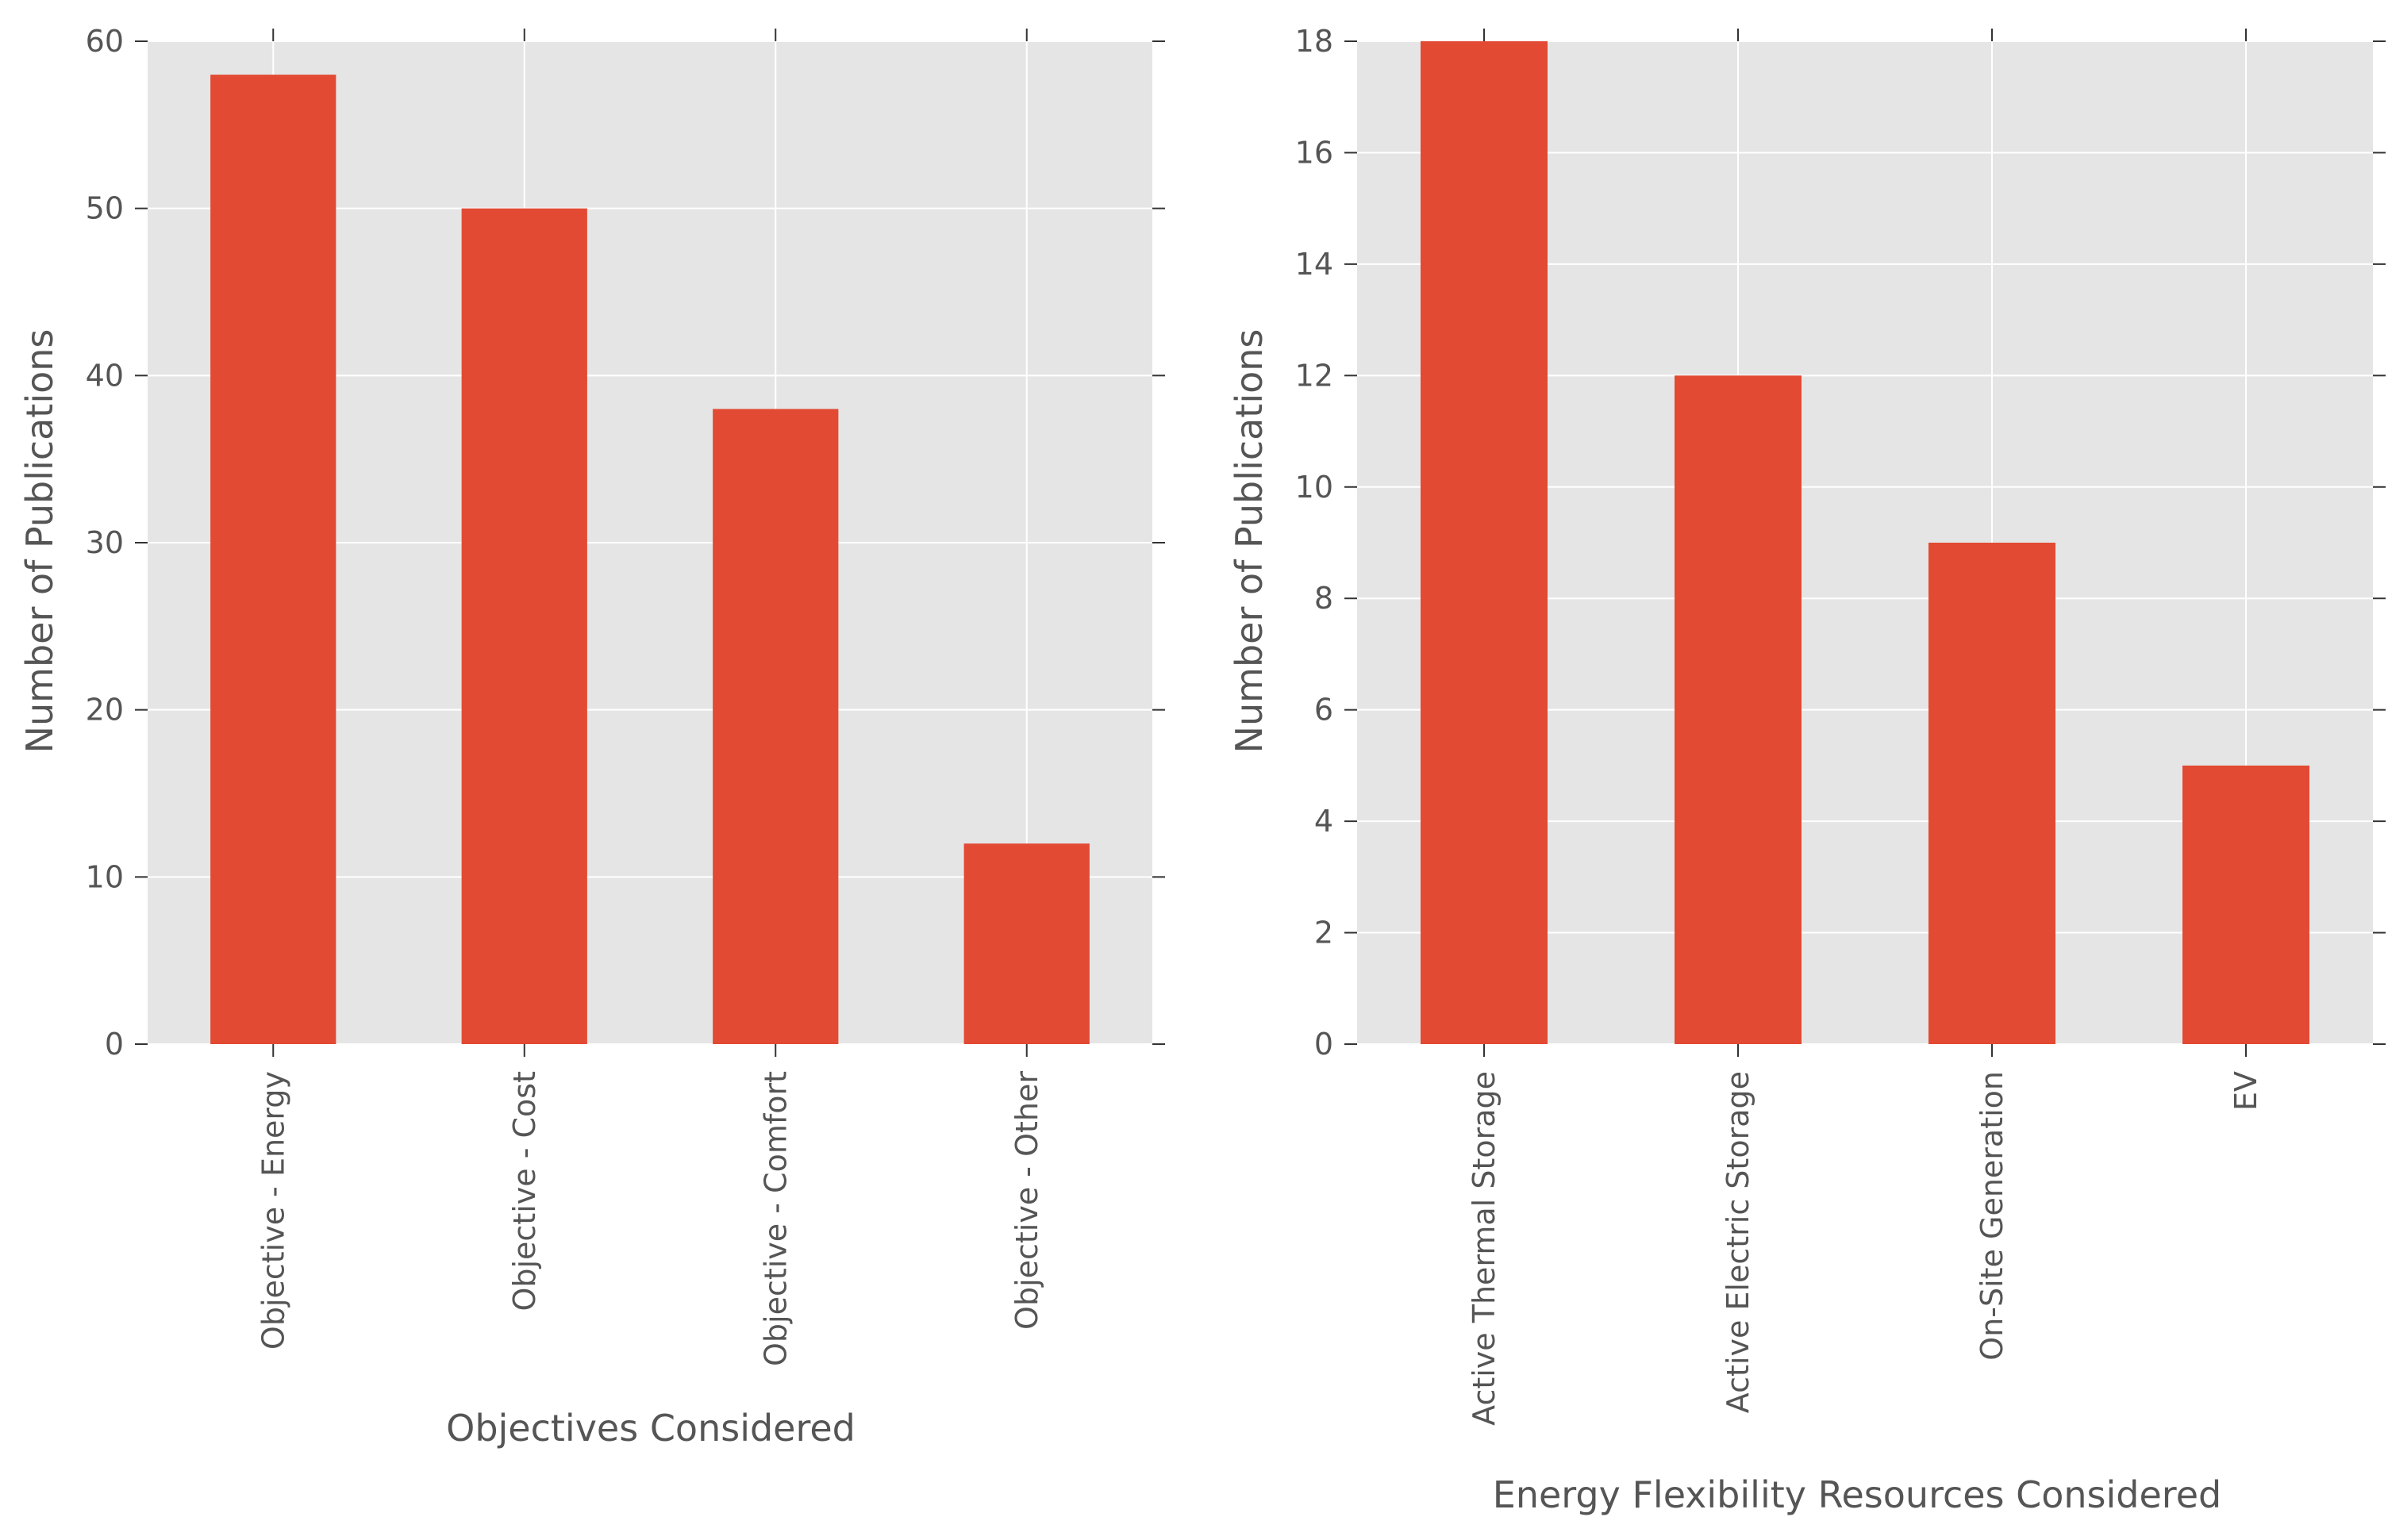 The width and height of the screenshot is (2388, 1540). I want to click on x-tick-label: Objective - Cost, so click(524, 1191).